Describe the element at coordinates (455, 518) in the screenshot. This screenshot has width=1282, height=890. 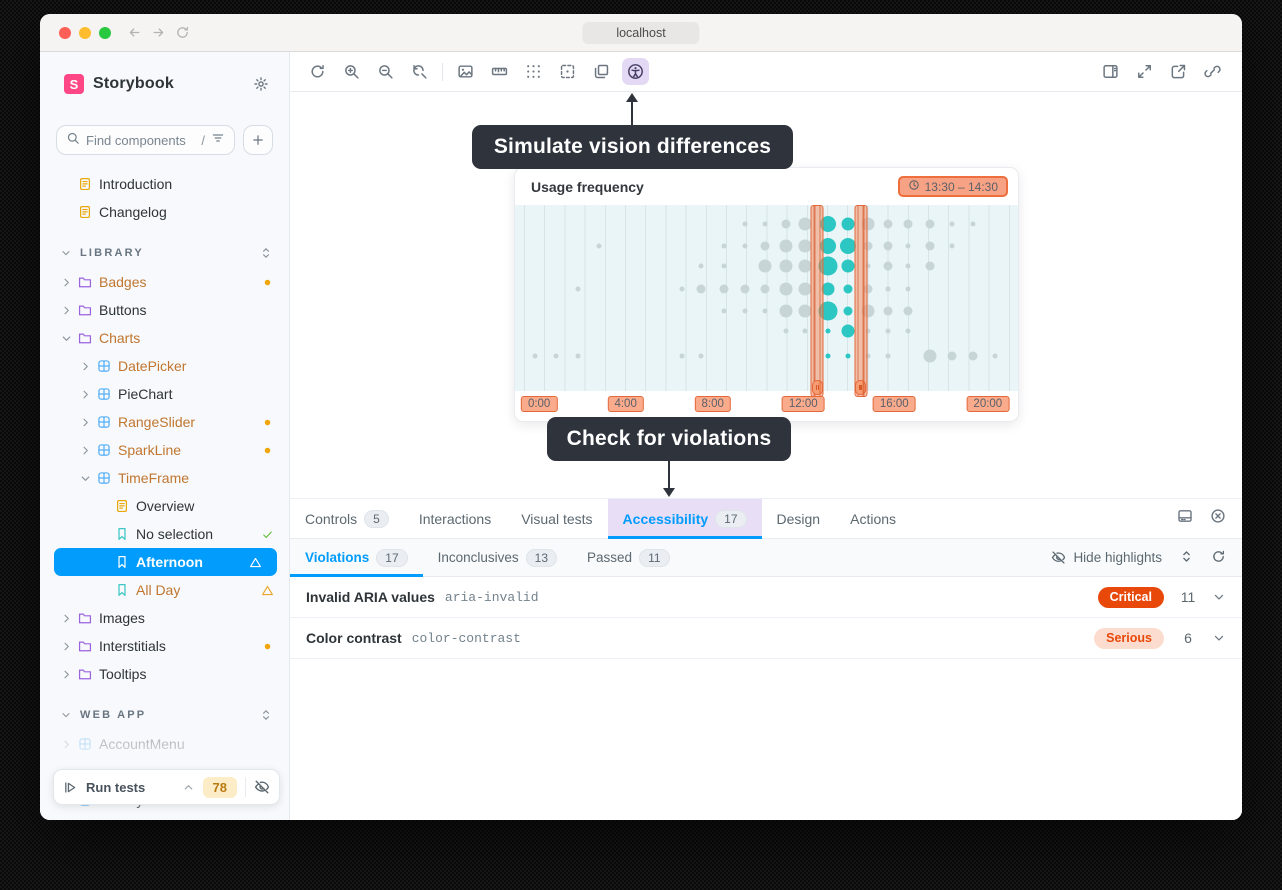
I see `tab-interactions: Interactions` at that location.